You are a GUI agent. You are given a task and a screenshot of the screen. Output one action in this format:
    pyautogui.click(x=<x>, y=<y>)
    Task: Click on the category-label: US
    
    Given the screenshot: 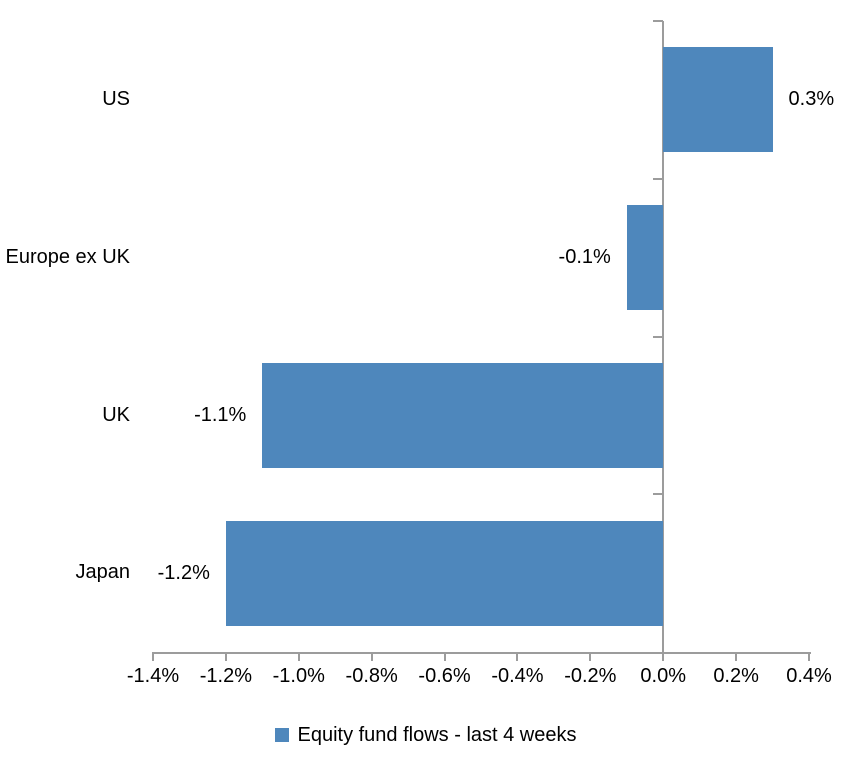 What is the action you would take?
    pyautogui.click(x=116, y=99)
    